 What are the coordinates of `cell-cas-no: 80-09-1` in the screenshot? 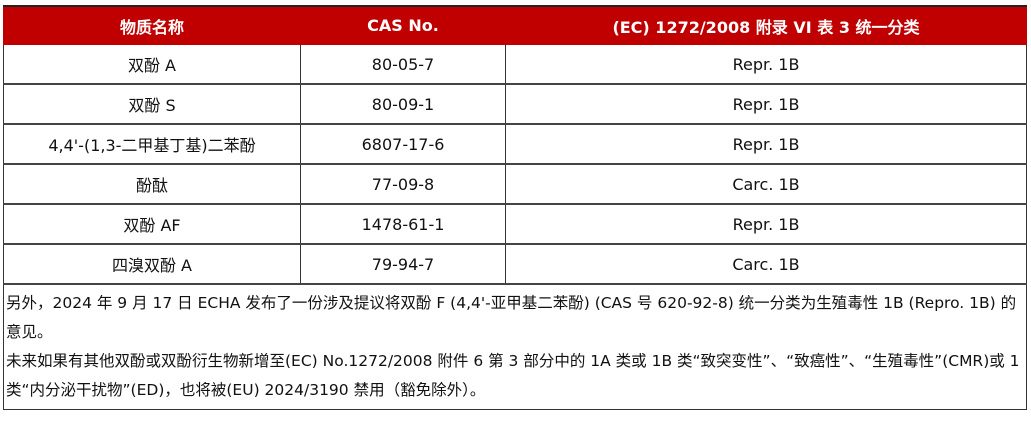 It's located at (403, 104).